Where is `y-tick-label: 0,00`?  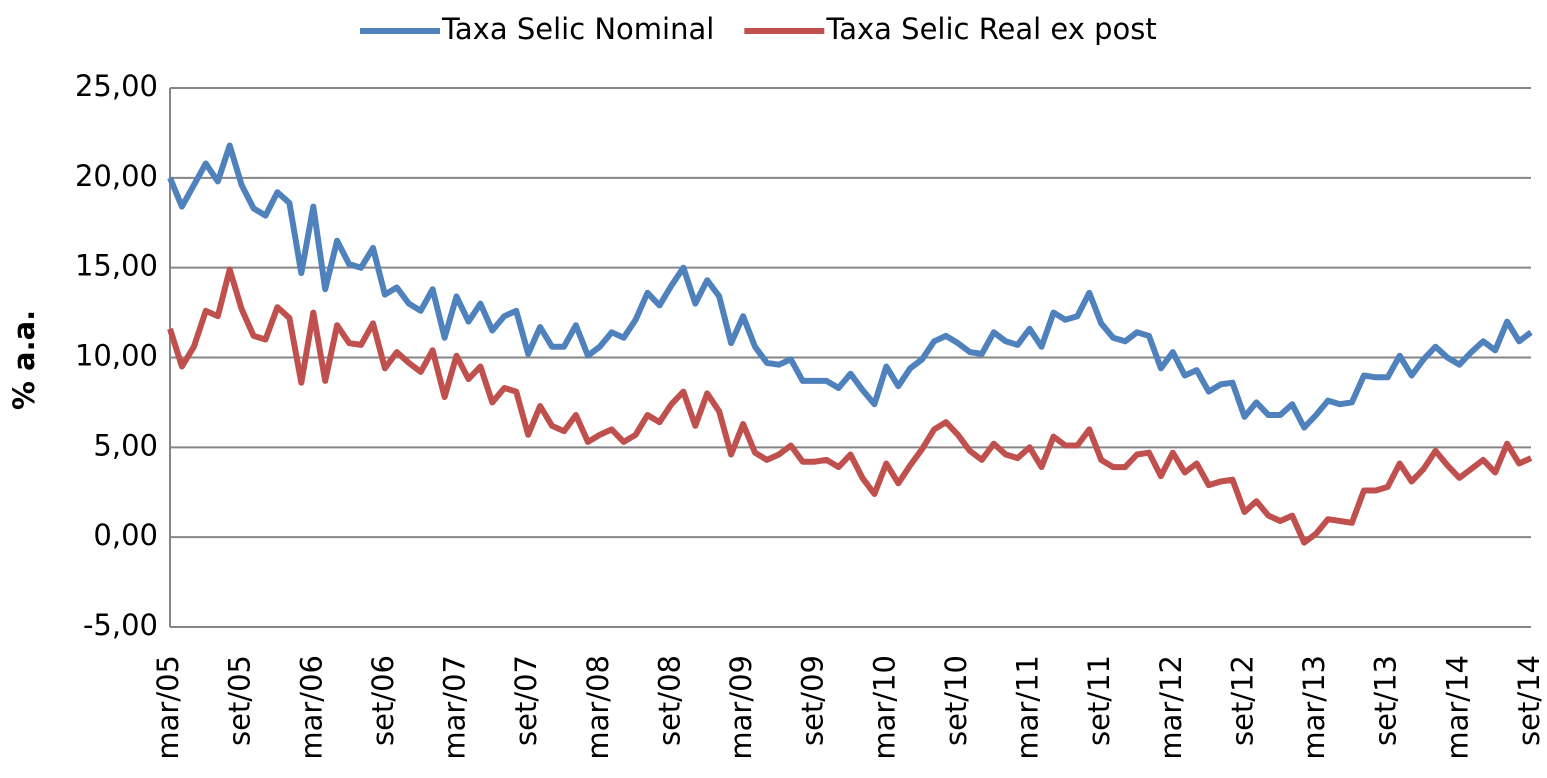 y-tick-label: 0,00 is located at coordinates (125, 535).